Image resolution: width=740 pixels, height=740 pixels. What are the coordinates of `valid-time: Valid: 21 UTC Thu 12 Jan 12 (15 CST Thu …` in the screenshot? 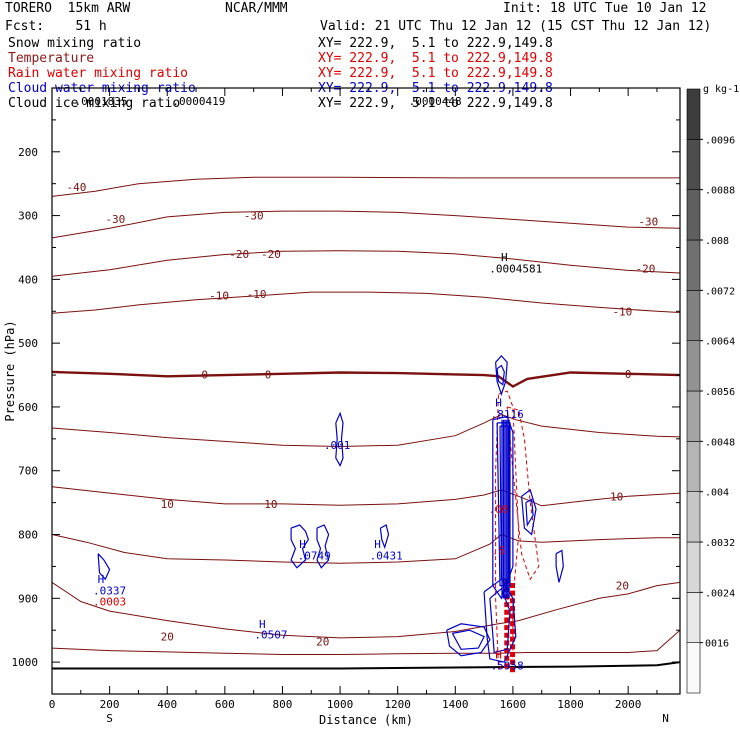 It's located at (516, 26).